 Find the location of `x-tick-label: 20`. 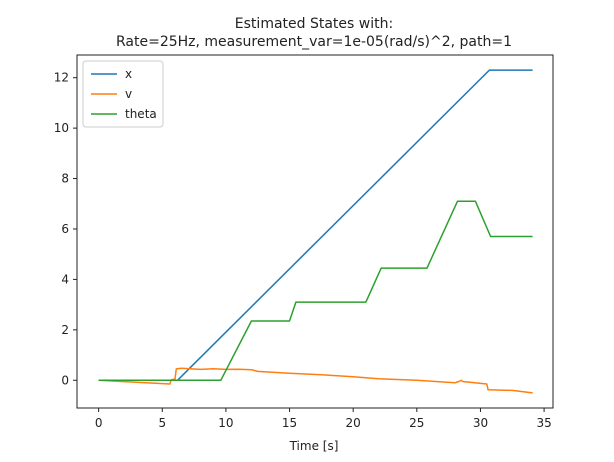

x-tick-label: 20 is located at coordinates (353, 423).